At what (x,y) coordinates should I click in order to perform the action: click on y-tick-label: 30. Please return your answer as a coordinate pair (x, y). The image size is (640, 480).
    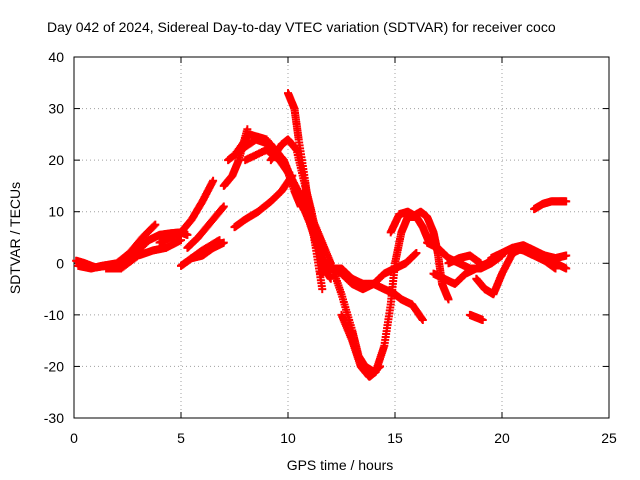
    Looking at the image, I should click on (56, 109).